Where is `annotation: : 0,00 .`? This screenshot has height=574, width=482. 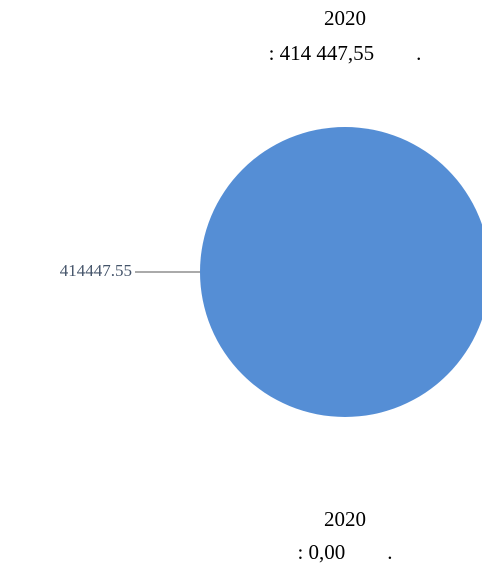 annotation: : 0,00 . is located at coordinates (344, 552).